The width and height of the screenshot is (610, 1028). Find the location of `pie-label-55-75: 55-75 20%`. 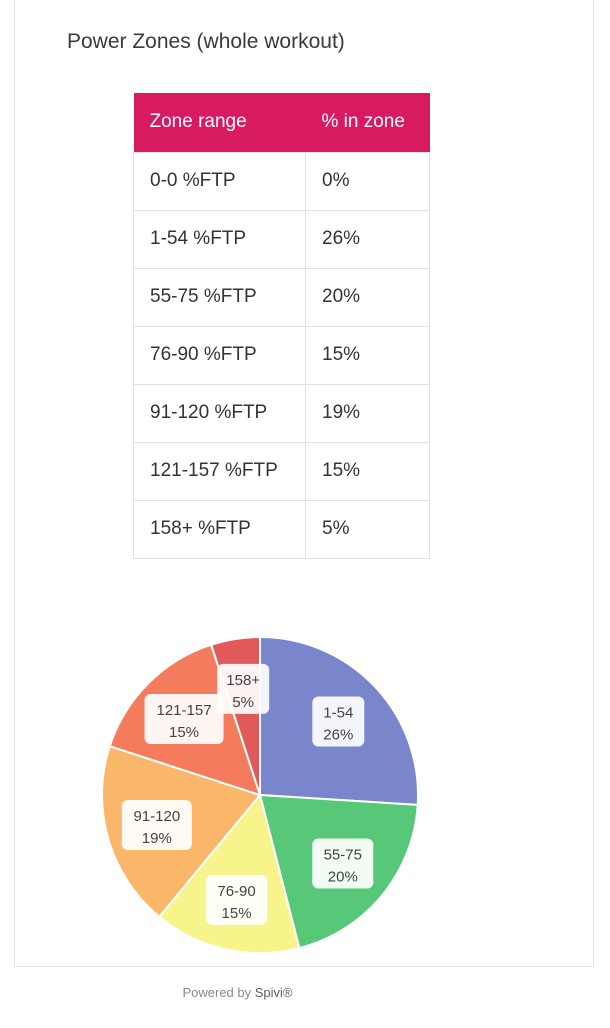

pie-label-55-75: 55-75 20% is located at coordinates (343, 863).